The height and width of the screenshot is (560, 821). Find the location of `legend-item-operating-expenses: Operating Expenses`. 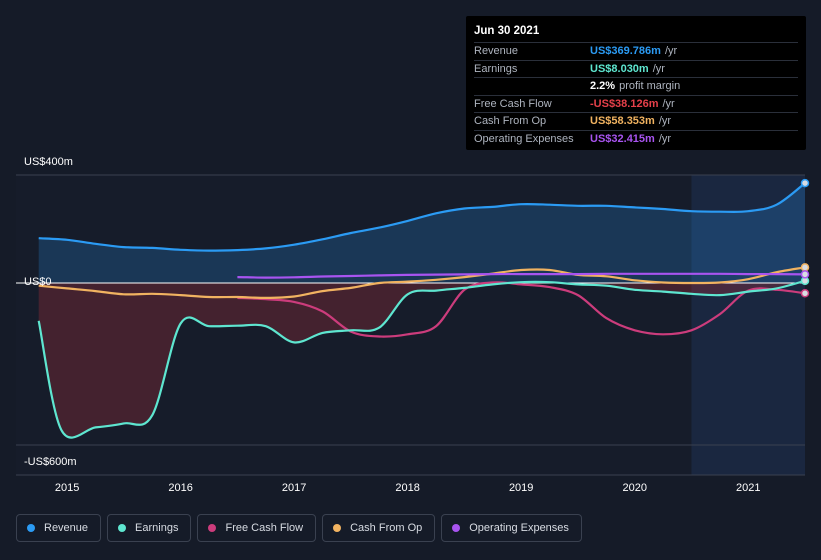

legend-item-operating-expenses: Operating Expenses is located at coordinates (511, 528).